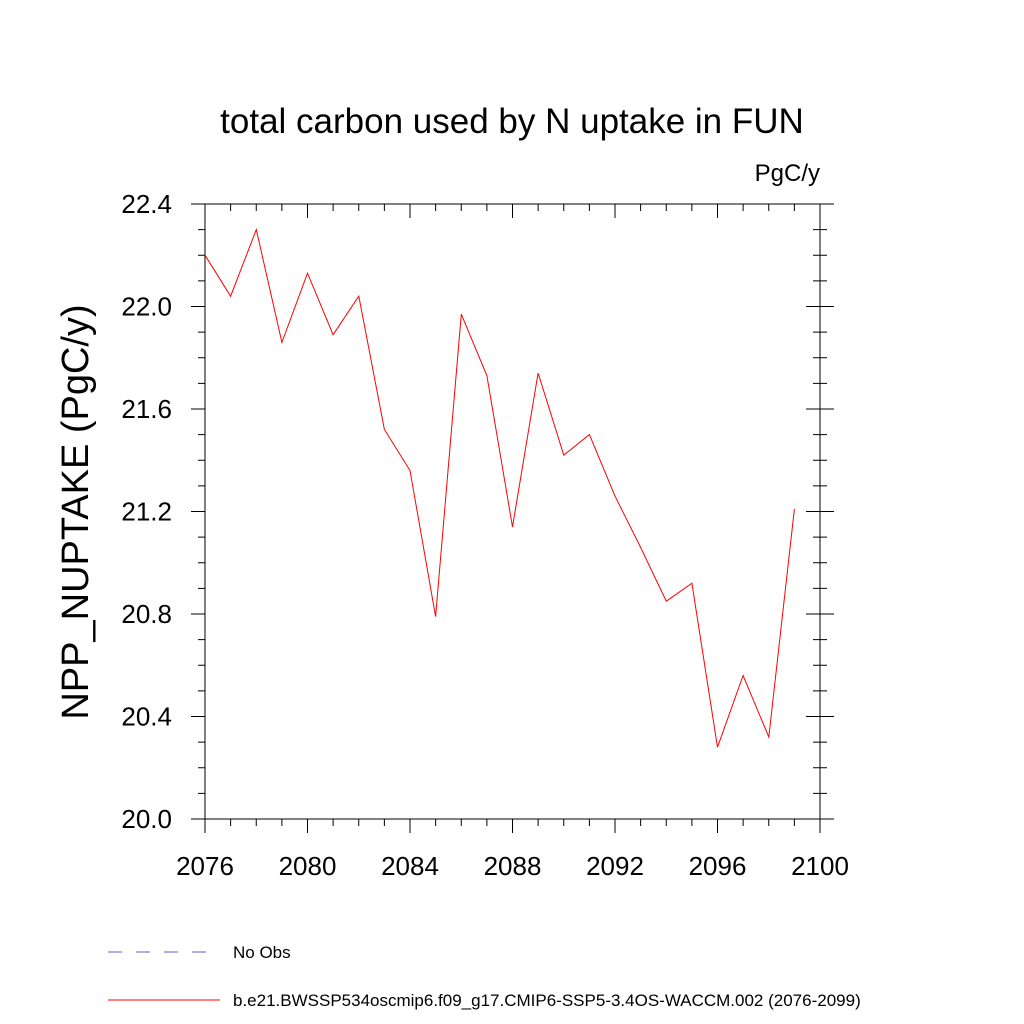 The width and height of the screenshot is (1024, 1024). Describe the element at coordinates (146, 717) in the screenshot. I see `y-tick-label: 20.4` at that location.